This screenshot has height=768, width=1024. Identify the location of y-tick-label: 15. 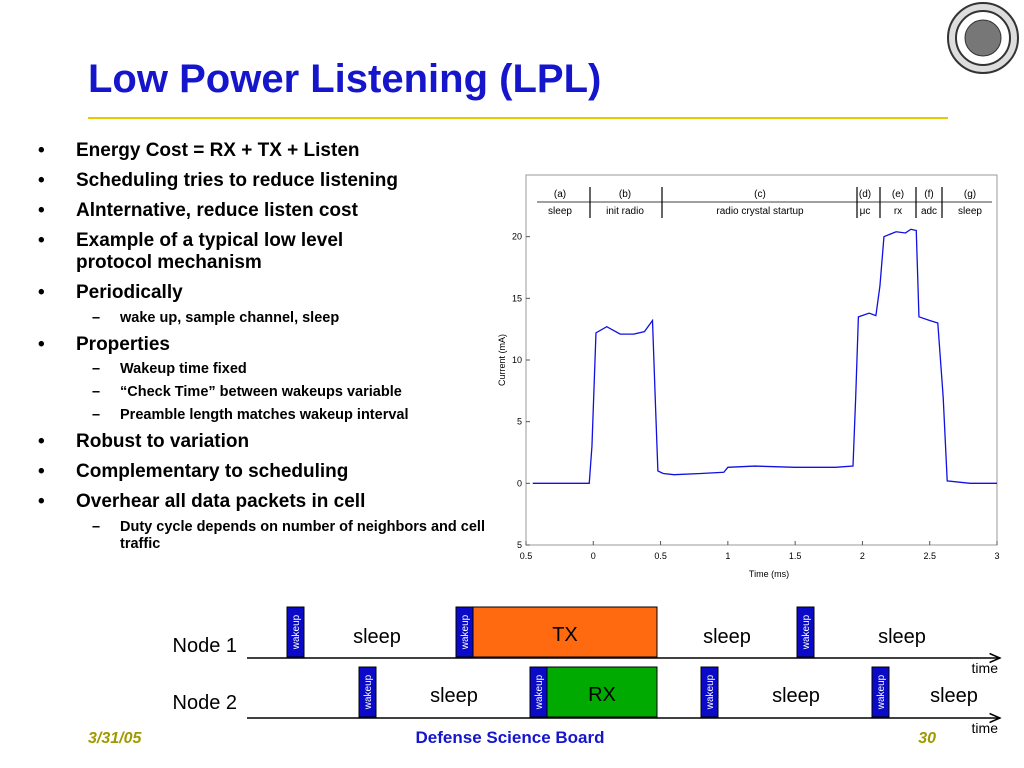
(517, 298).